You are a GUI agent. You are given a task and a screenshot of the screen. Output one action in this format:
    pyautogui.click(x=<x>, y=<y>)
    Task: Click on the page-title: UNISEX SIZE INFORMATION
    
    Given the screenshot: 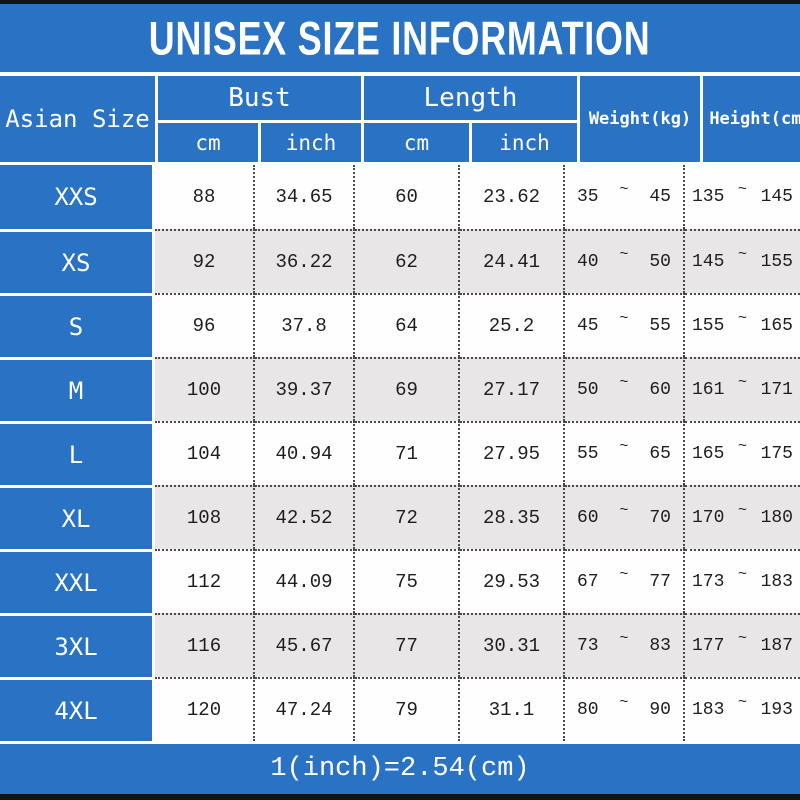 What is the action you would take?
    pyautogui.click(x=400, y=38)
    